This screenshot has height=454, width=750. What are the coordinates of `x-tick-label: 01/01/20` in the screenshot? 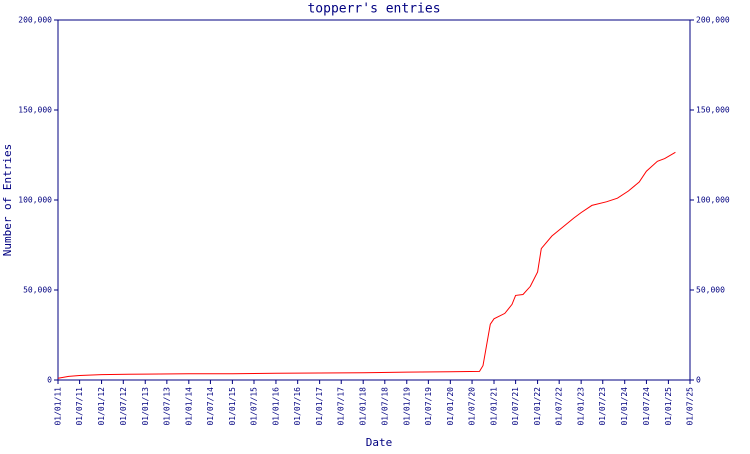 It's located at (450, 406).